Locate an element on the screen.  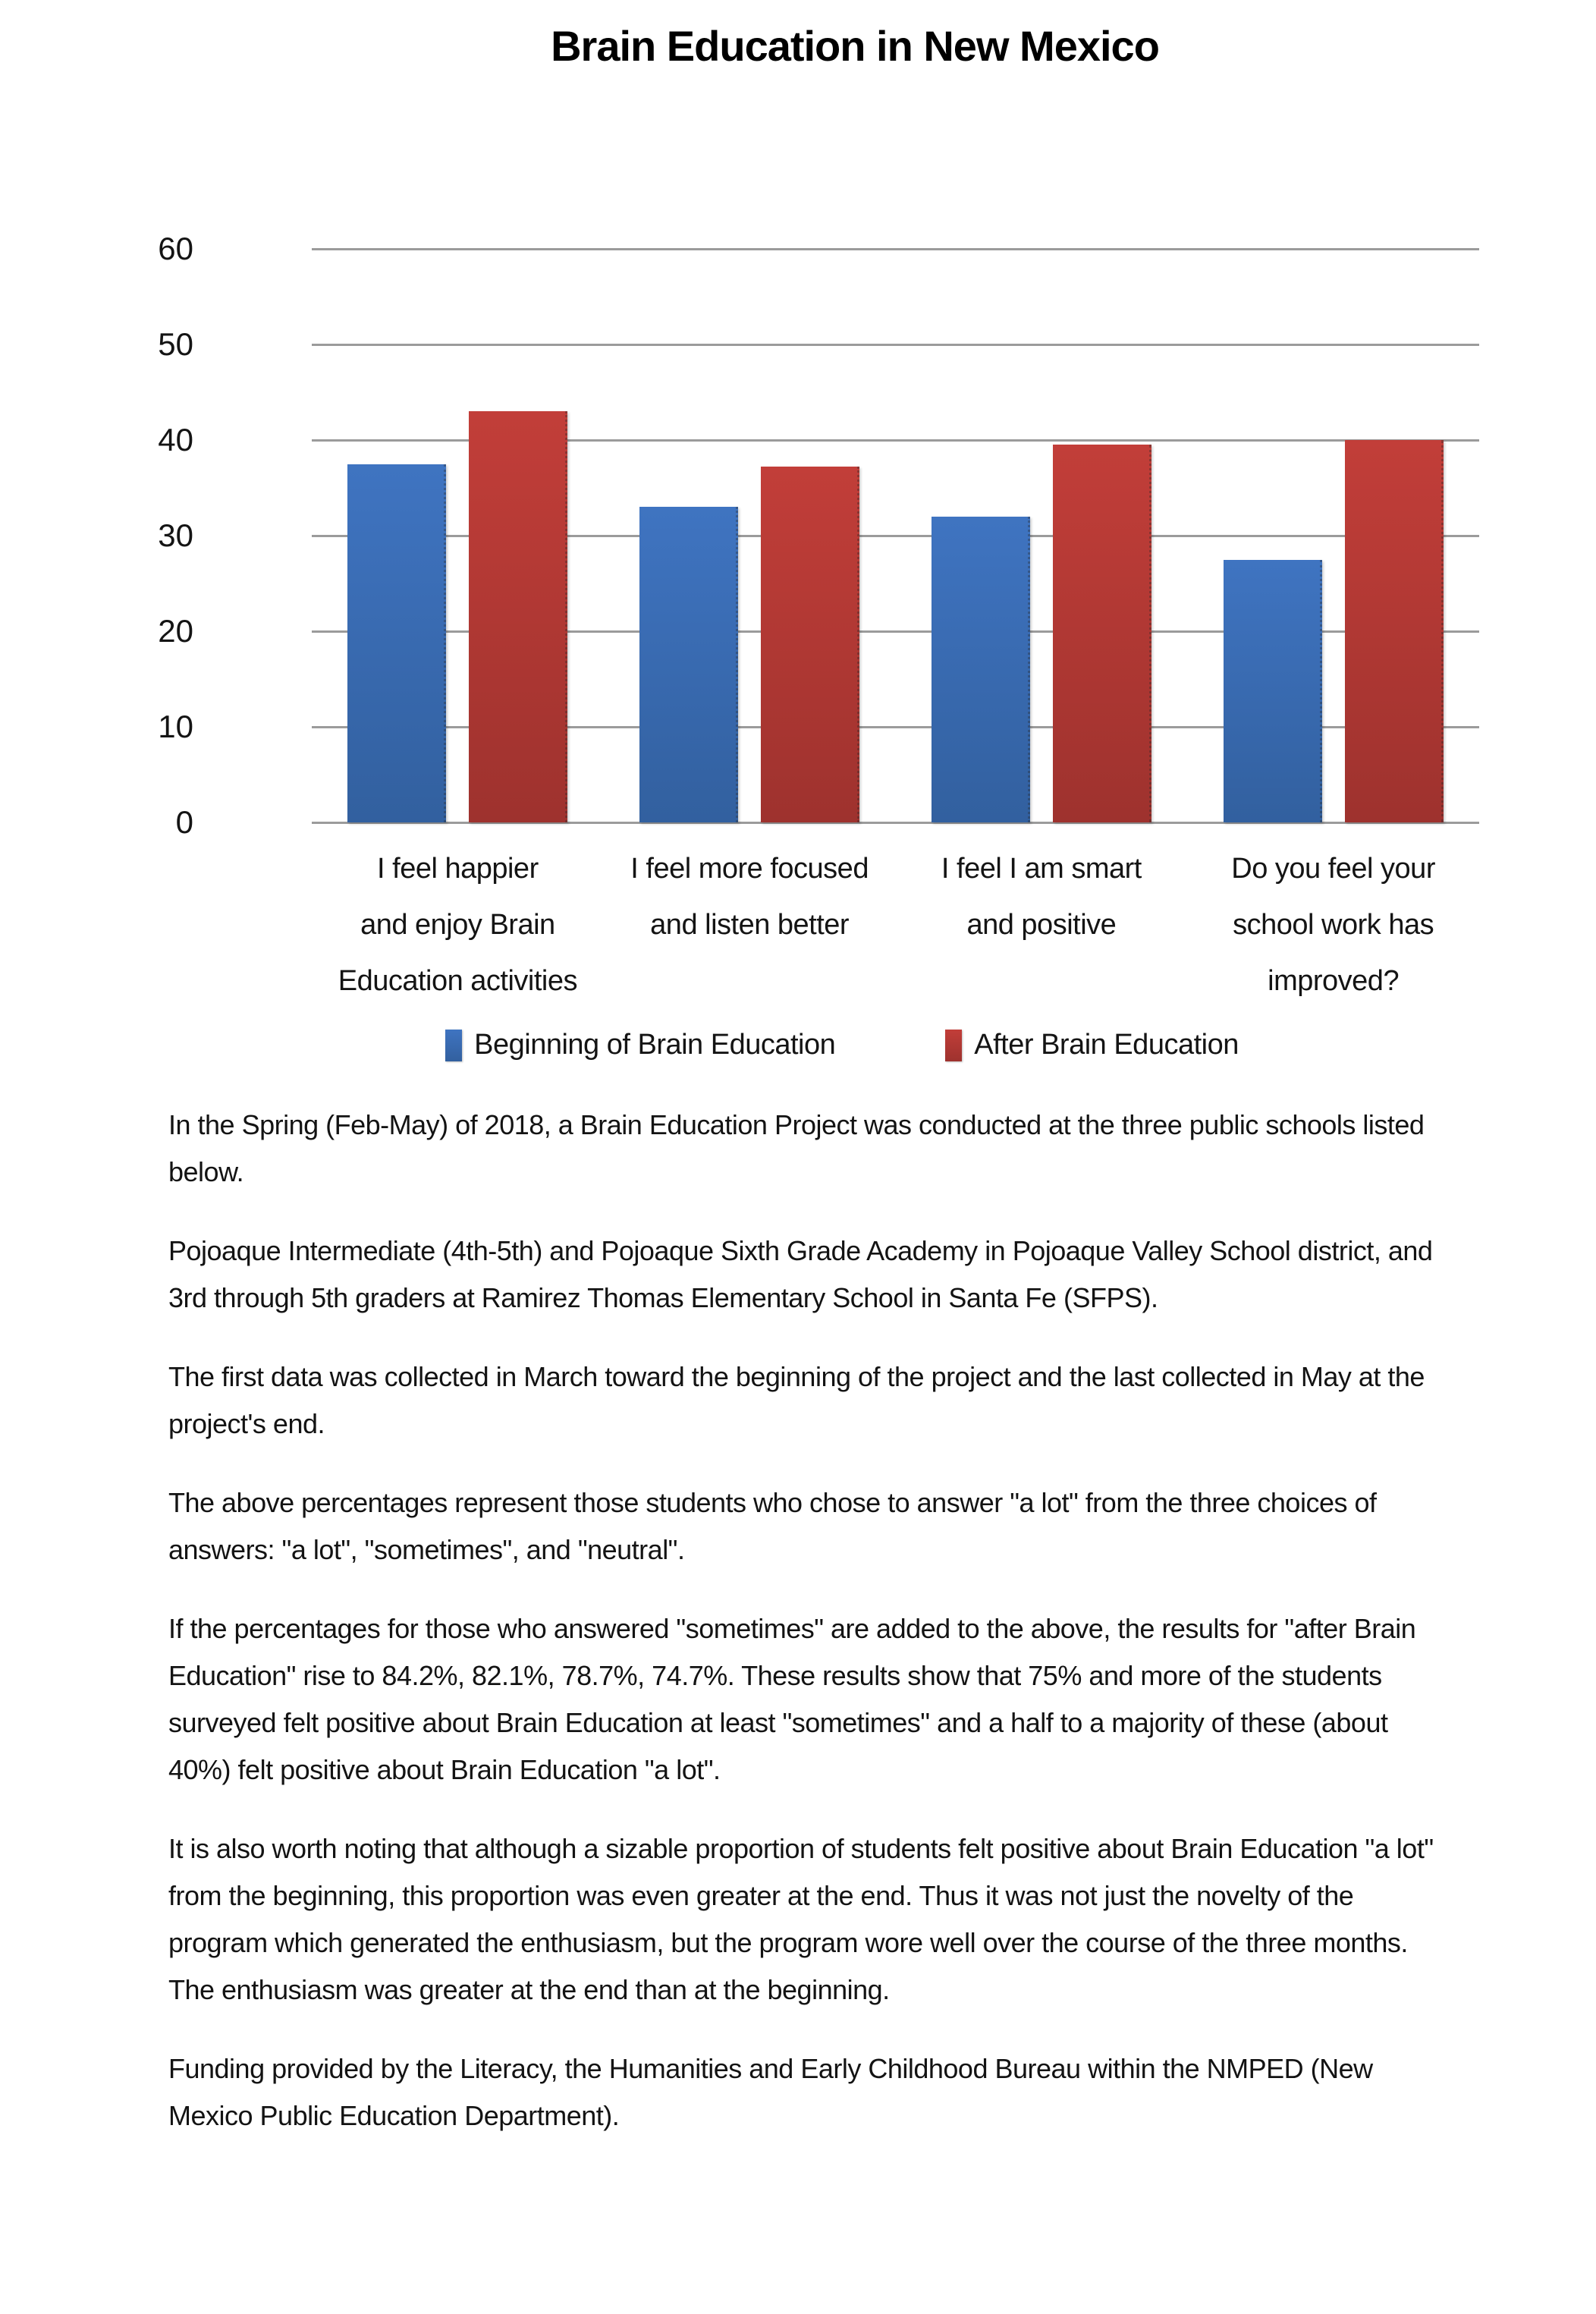
y-axis-labels: 60 50 40 30 20 10 0 is located at coordinates (130, 535).